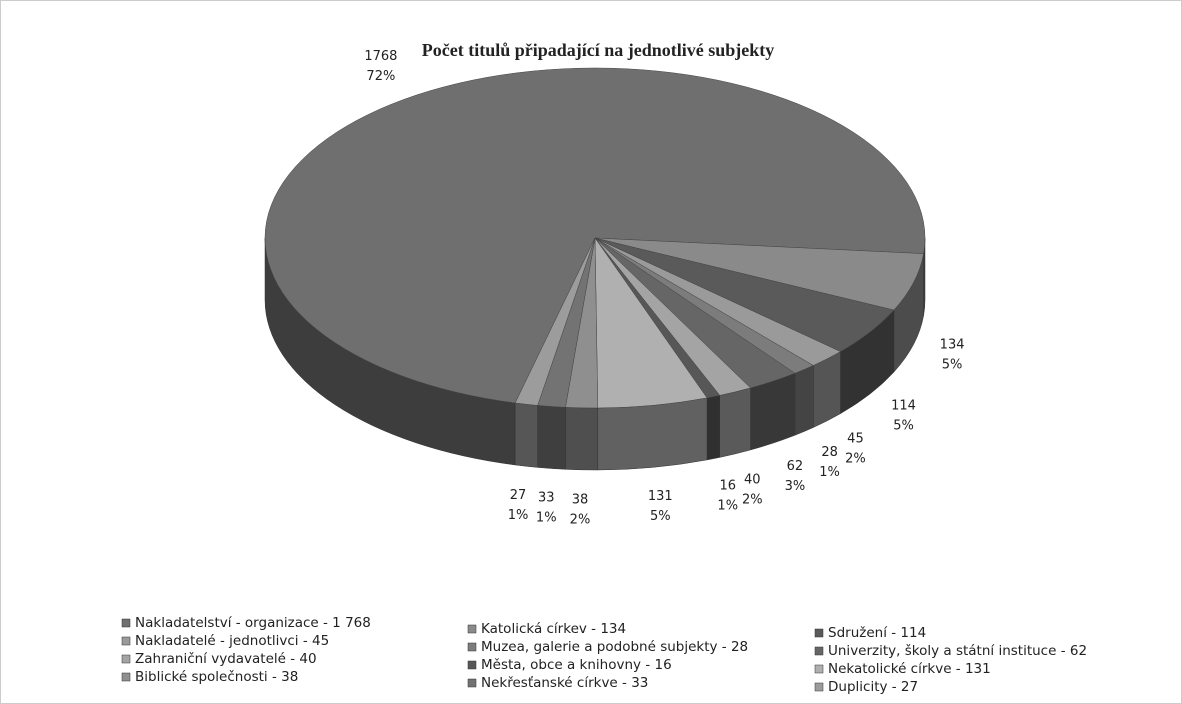 This screenshot has height=704, width=1182. I want to click on legend-label: Duplicity - 27, so click(873, 687).